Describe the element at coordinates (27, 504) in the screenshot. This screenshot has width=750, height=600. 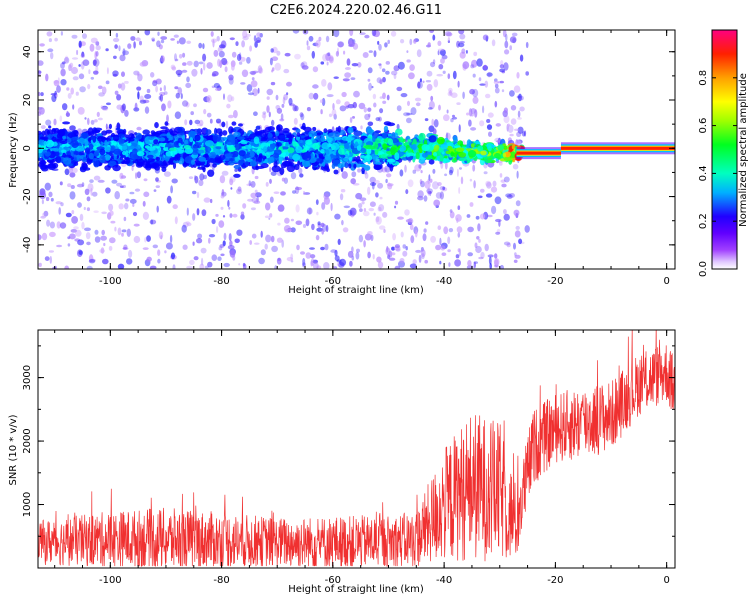
I see `snr-y-tick-label: 1000` at that location.